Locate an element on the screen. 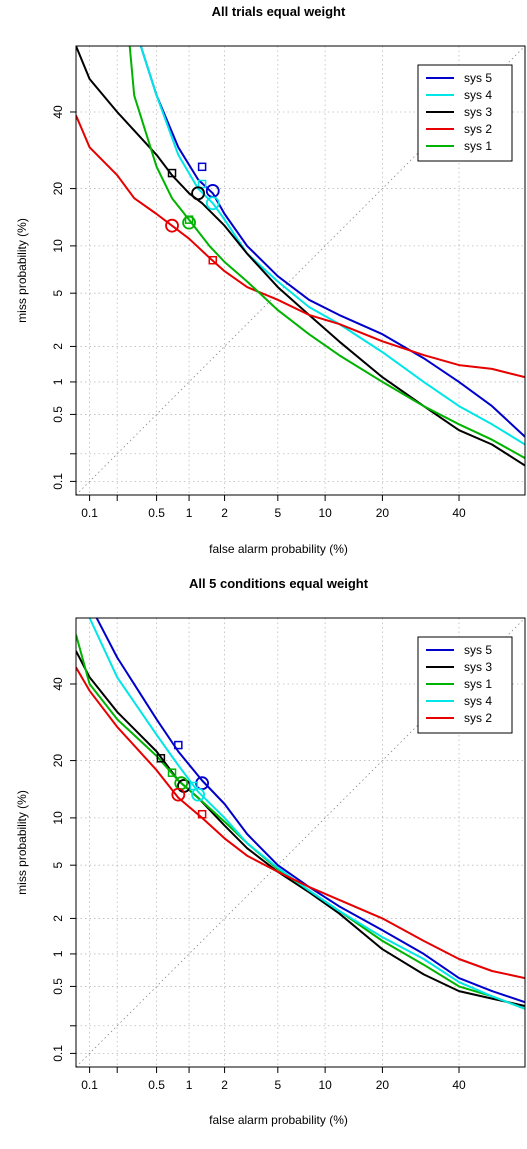 This screenshot has width=527, height=1149. chart-title: All trials equal weight is located at coordinates (279, 11).